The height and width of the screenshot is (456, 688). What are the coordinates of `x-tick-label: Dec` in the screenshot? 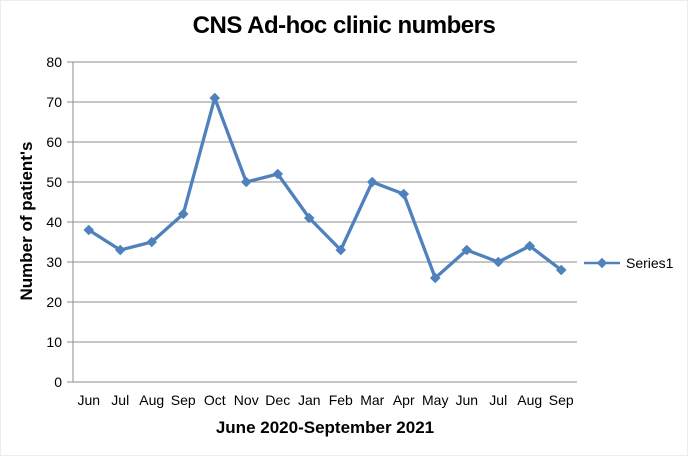 It's located at (277, 400).